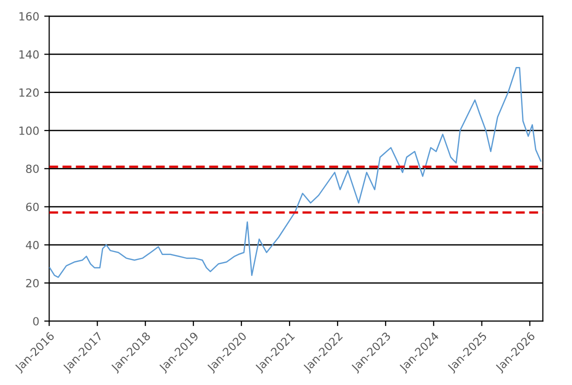 The height and width of the screenshot is (385, 572). I want to click on y-tick-label: 160, so click(29, 16).